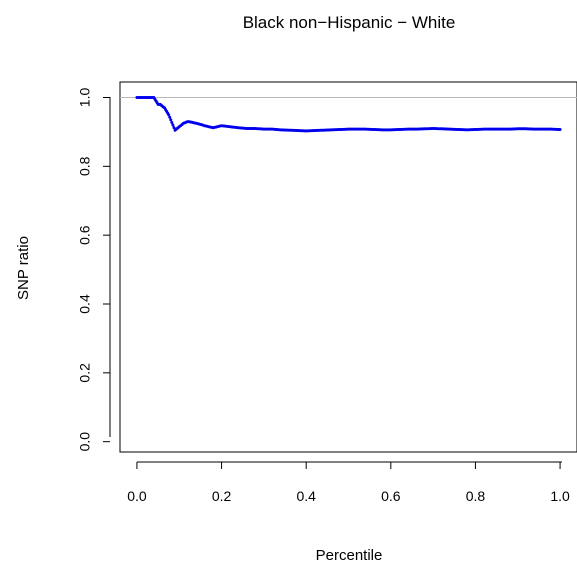 The image size is (577, 565). I want to click on y-axis-label: SNP ratio, so click(23, 268).